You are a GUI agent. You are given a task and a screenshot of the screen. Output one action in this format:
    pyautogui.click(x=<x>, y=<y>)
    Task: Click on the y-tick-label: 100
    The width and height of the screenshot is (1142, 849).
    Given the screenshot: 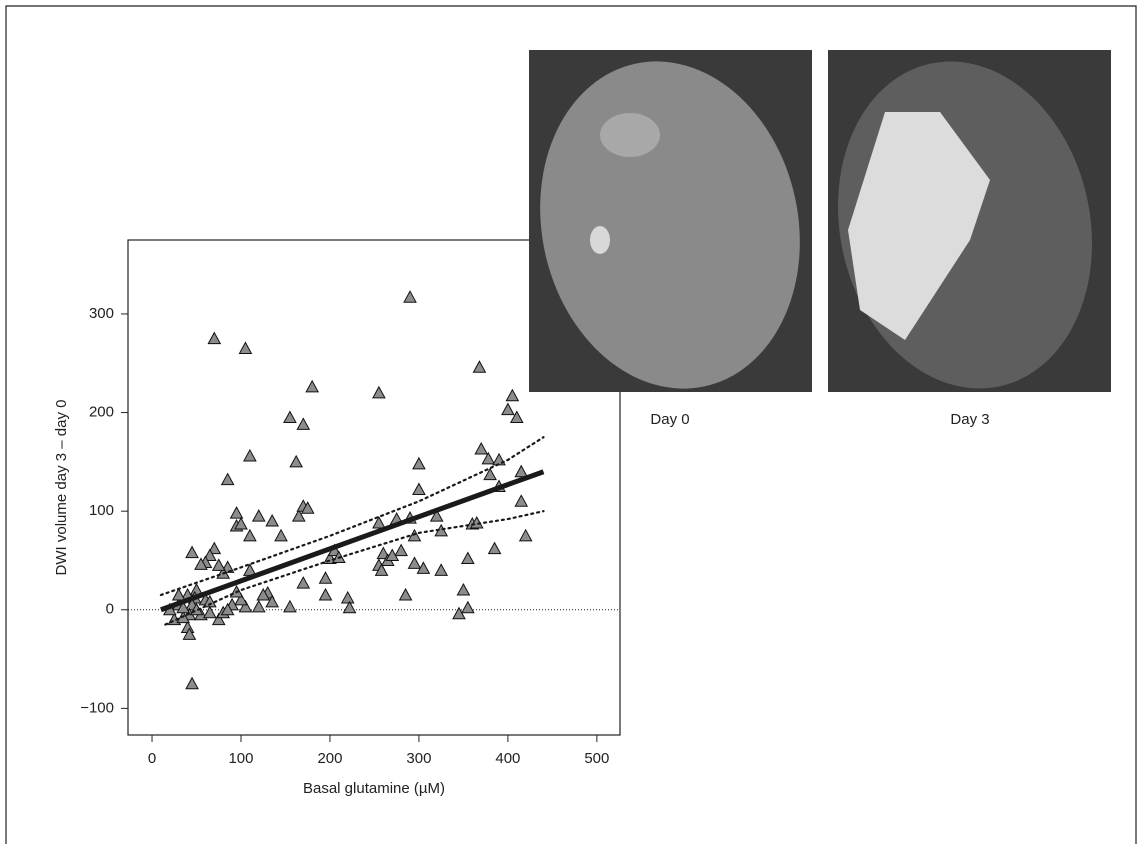 What is the action you would take?
    pyautogui.click(x=101, y=510)
    